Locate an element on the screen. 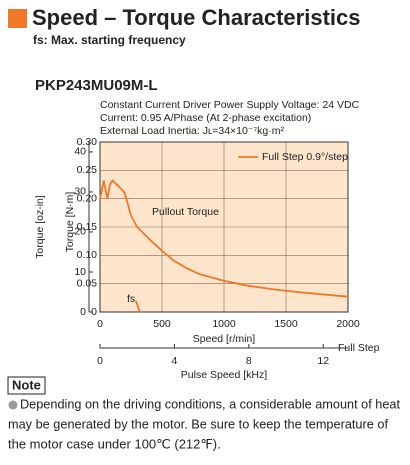 The height and width of the screenshot is (465, 410). x-tick-label: 1500 is located at coordinates (286, 324).